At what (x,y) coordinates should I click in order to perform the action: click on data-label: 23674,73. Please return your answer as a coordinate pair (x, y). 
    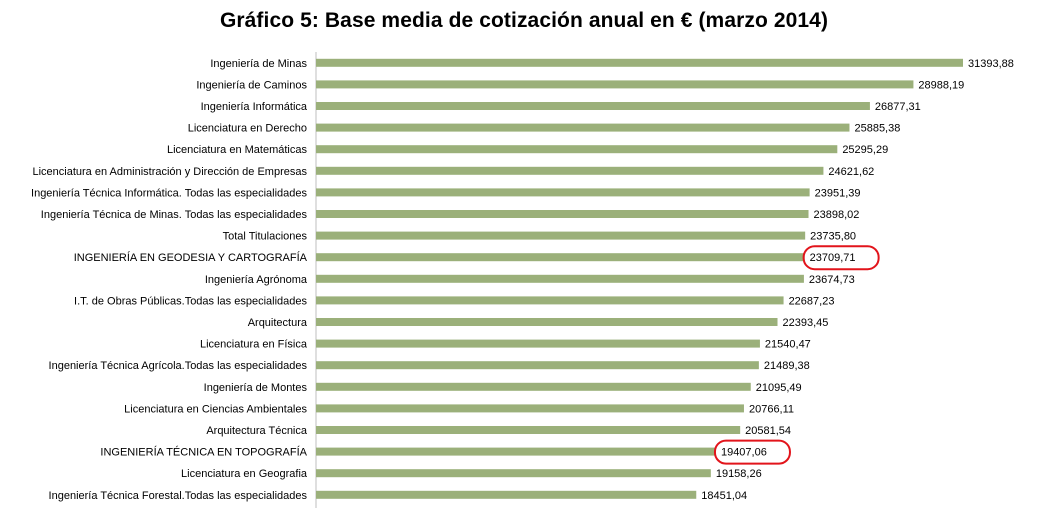
    Looking at the image, I should click on (832, 280).